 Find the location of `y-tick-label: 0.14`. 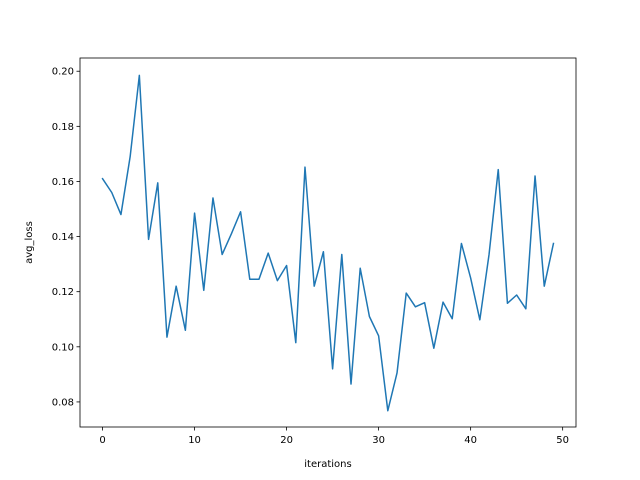

y-tick-label: 0.14 is located at coordinates (63, 237).